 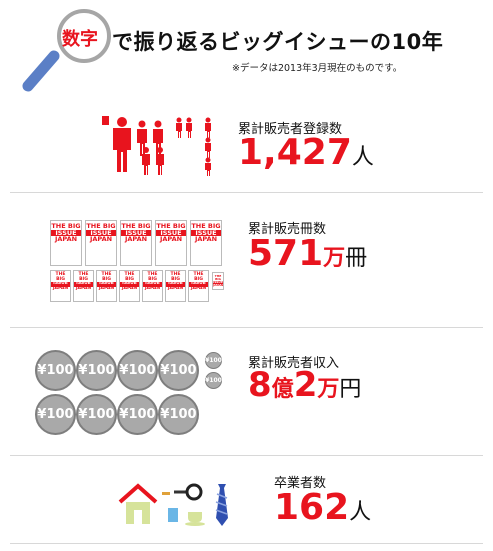 I want to click on income-value-man: 2, so click(x=305, y=385).